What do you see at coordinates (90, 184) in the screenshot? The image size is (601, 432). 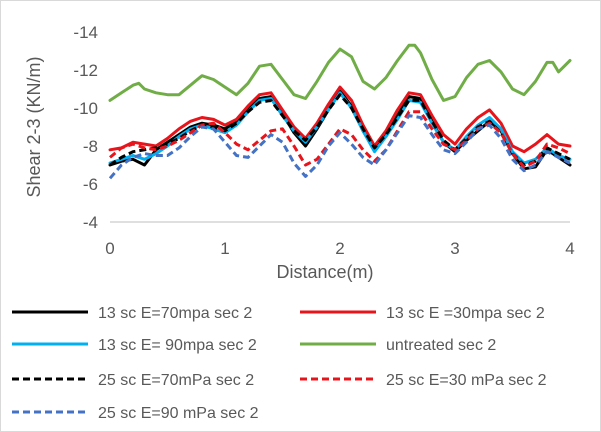 I see `y-tick-label: -6` at bounding box center [90, 184].